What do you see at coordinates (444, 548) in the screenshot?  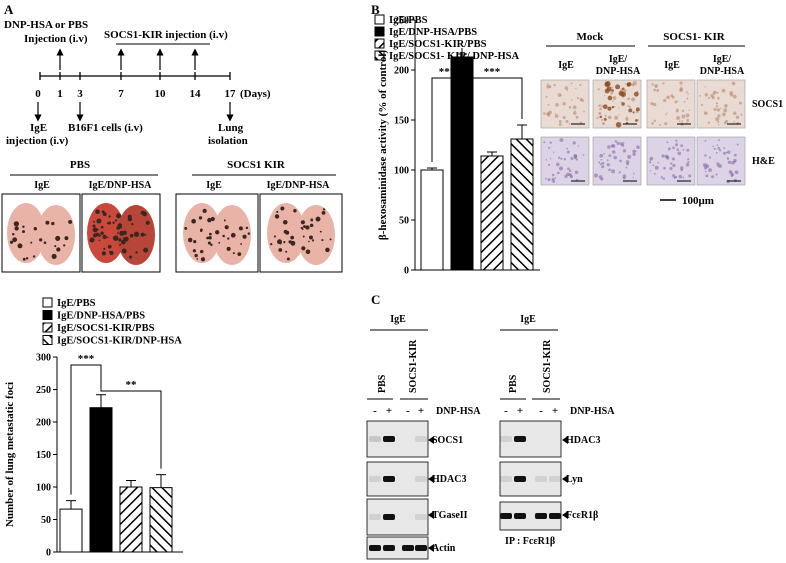 I see `blot-label-actin: Actin` at bounding box center [444, 548].